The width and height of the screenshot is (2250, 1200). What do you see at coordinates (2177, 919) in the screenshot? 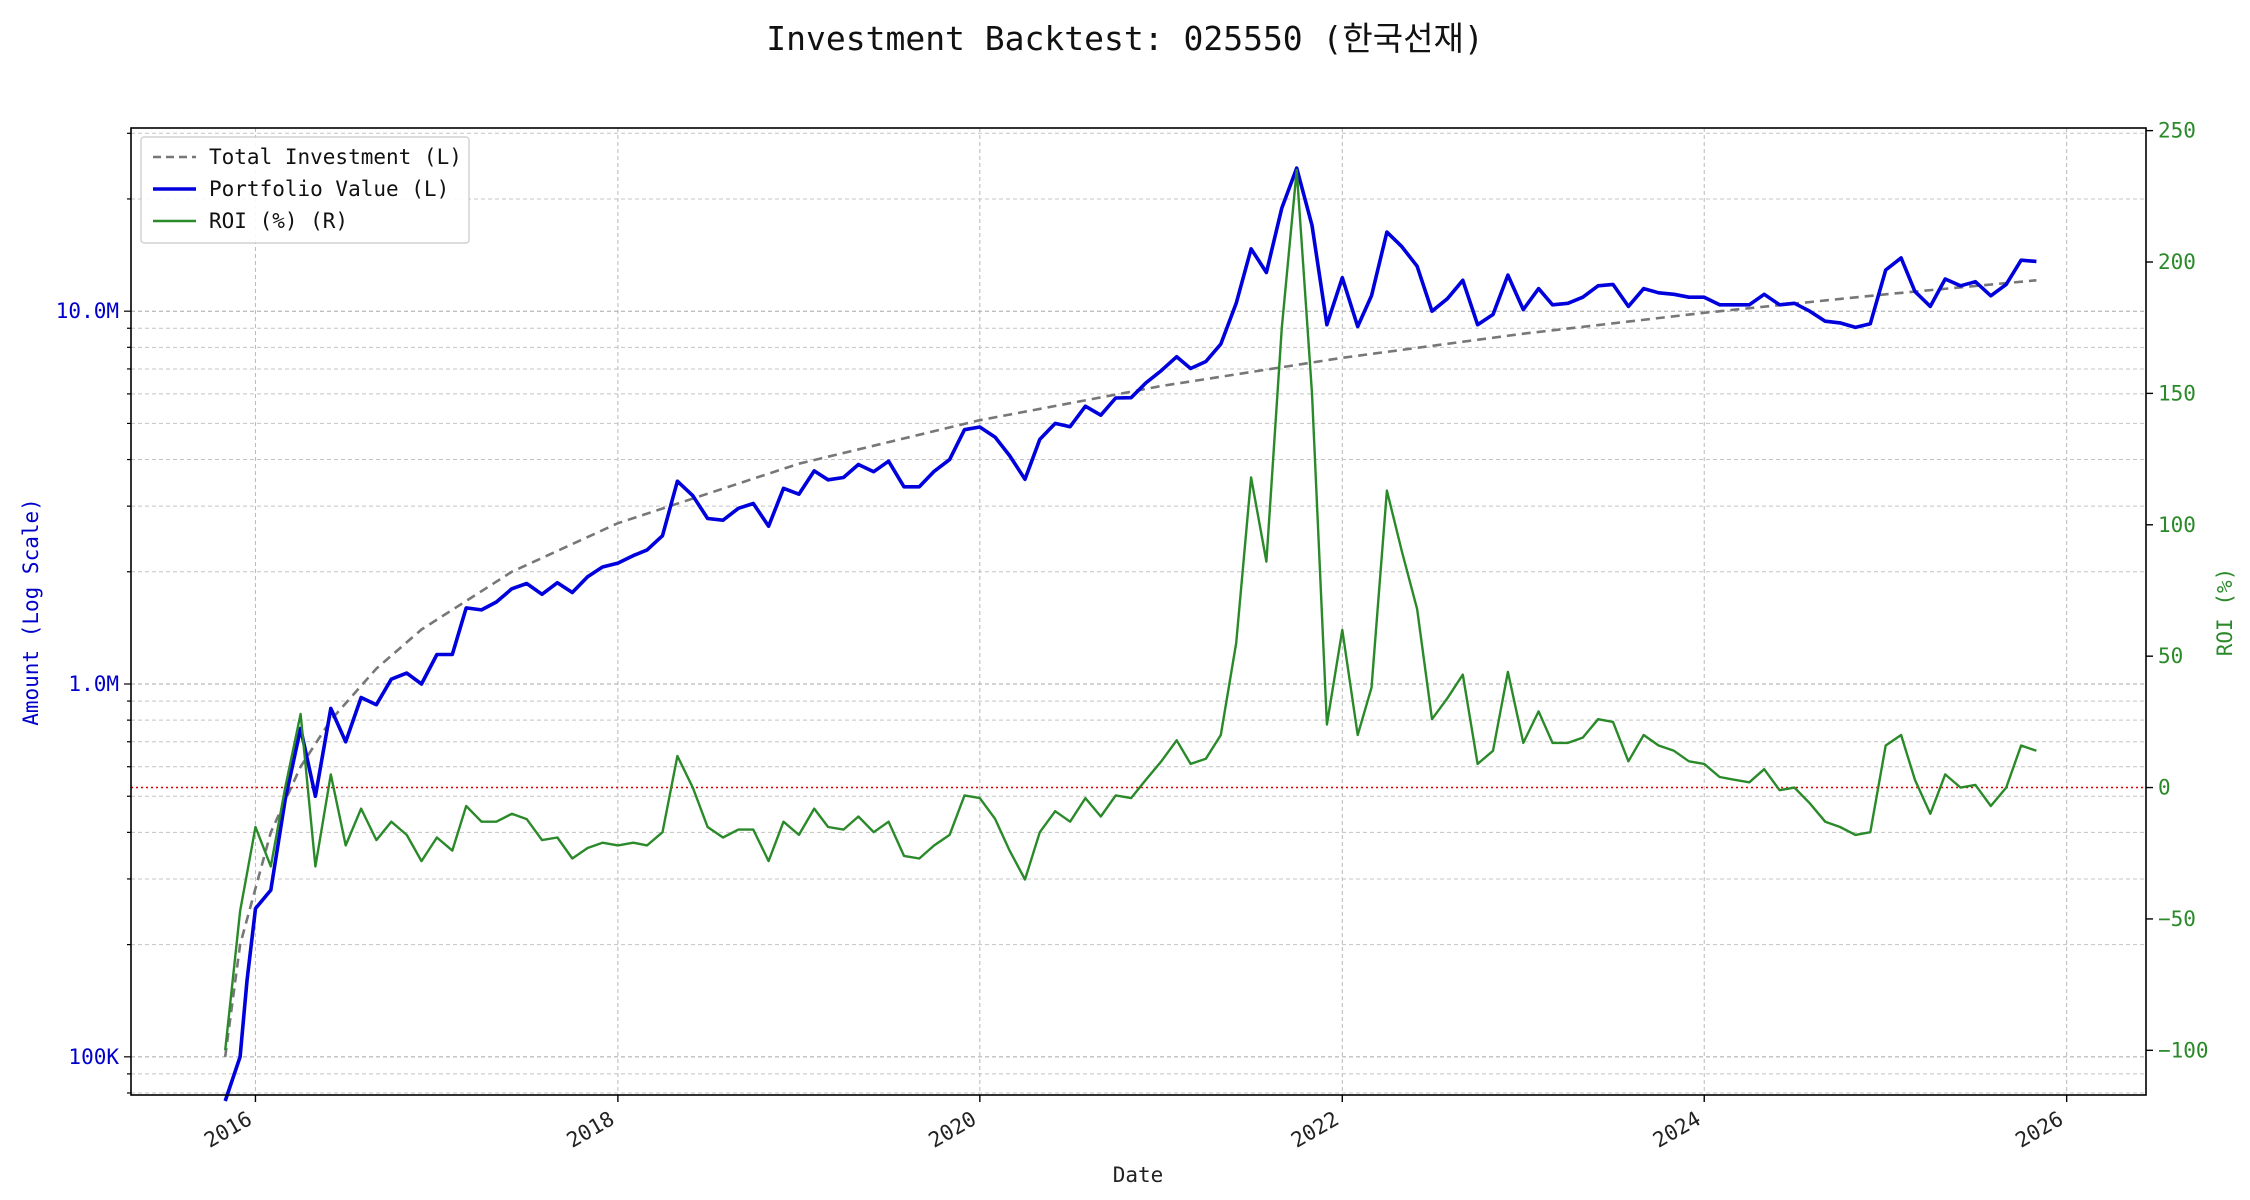
I see `y-right-tick-label: −50` at bounding box center [2177, 919].